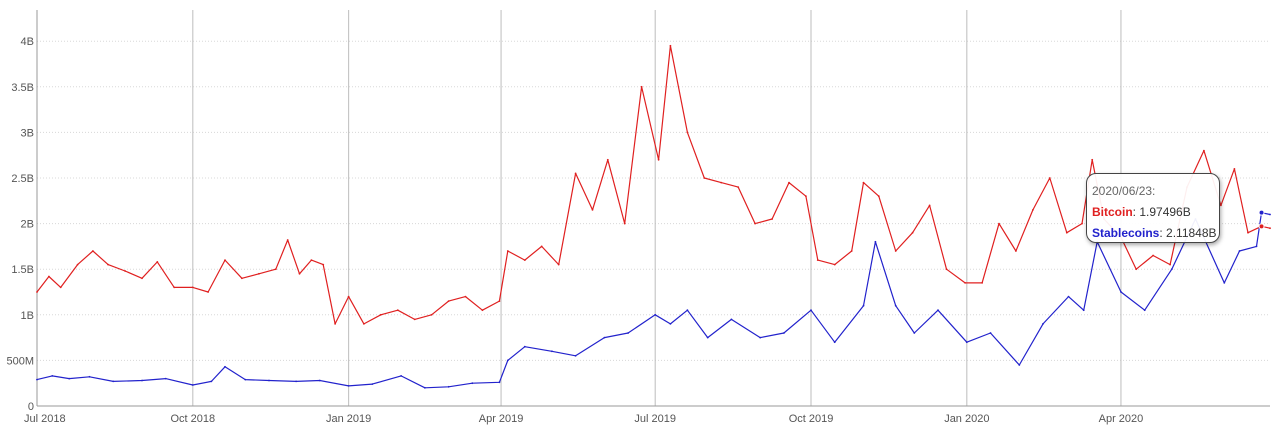 Image resolution: width=1280 pixels, height=433 pixels. What do you see at coordinates (1191, 233) in the screenshot?
I see `tooltip-stablecoins-value: 2.11848B` at bounding box center [1191, 233].